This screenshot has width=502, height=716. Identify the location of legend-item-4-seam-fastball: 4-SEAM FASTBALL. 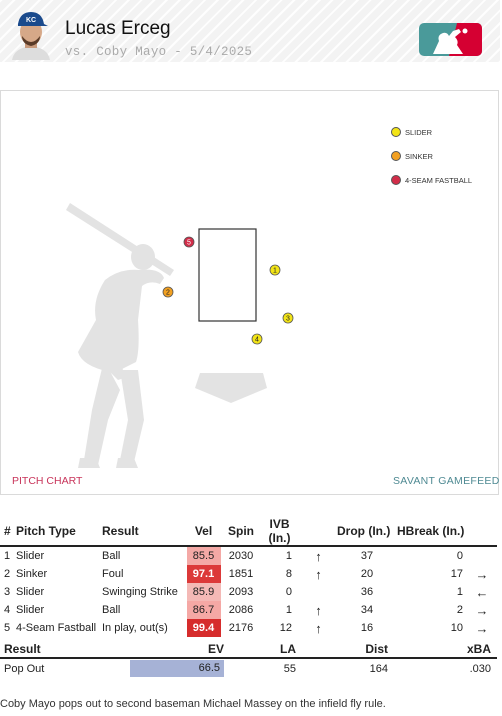
(431, 180).